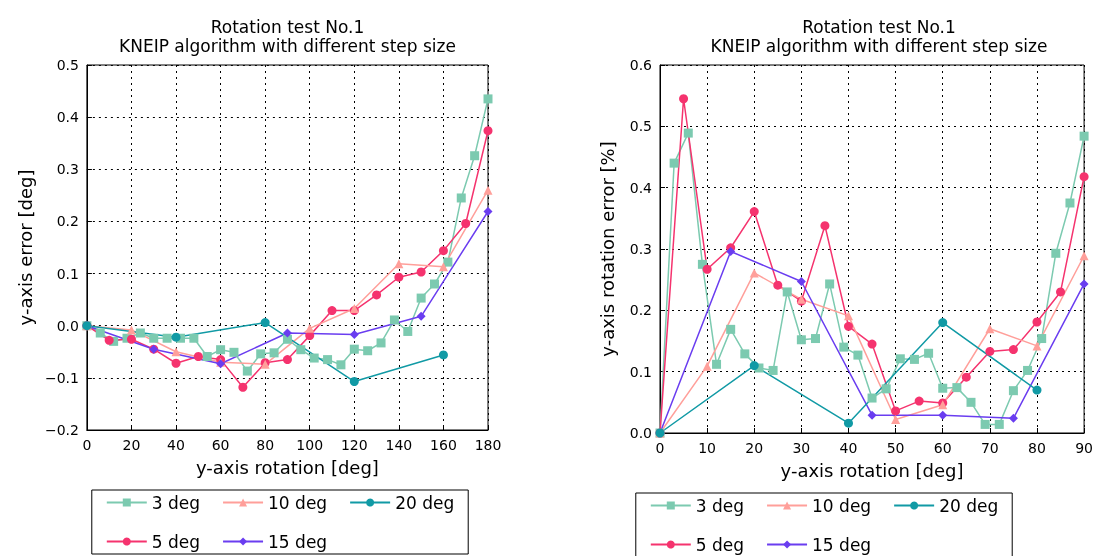 The width and height of the screenshot is (1104, 556). Describe the element at coordinates (488, 445) in the screenshot. I see `x-tick-label: 180` at that location.